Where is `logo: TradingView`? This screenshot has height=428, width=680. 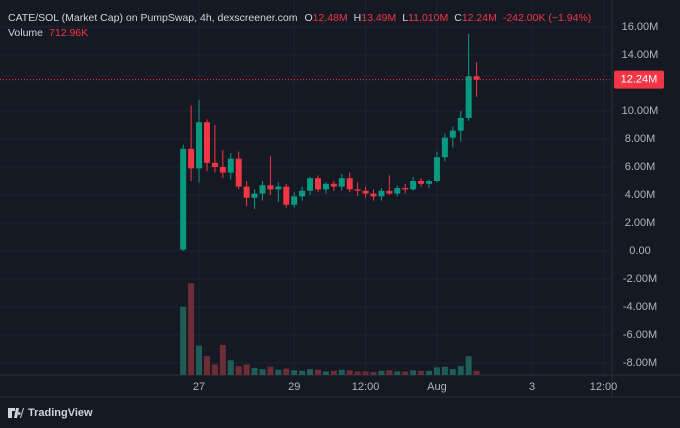 logo: TradingView is located at coordinates (50, 413).